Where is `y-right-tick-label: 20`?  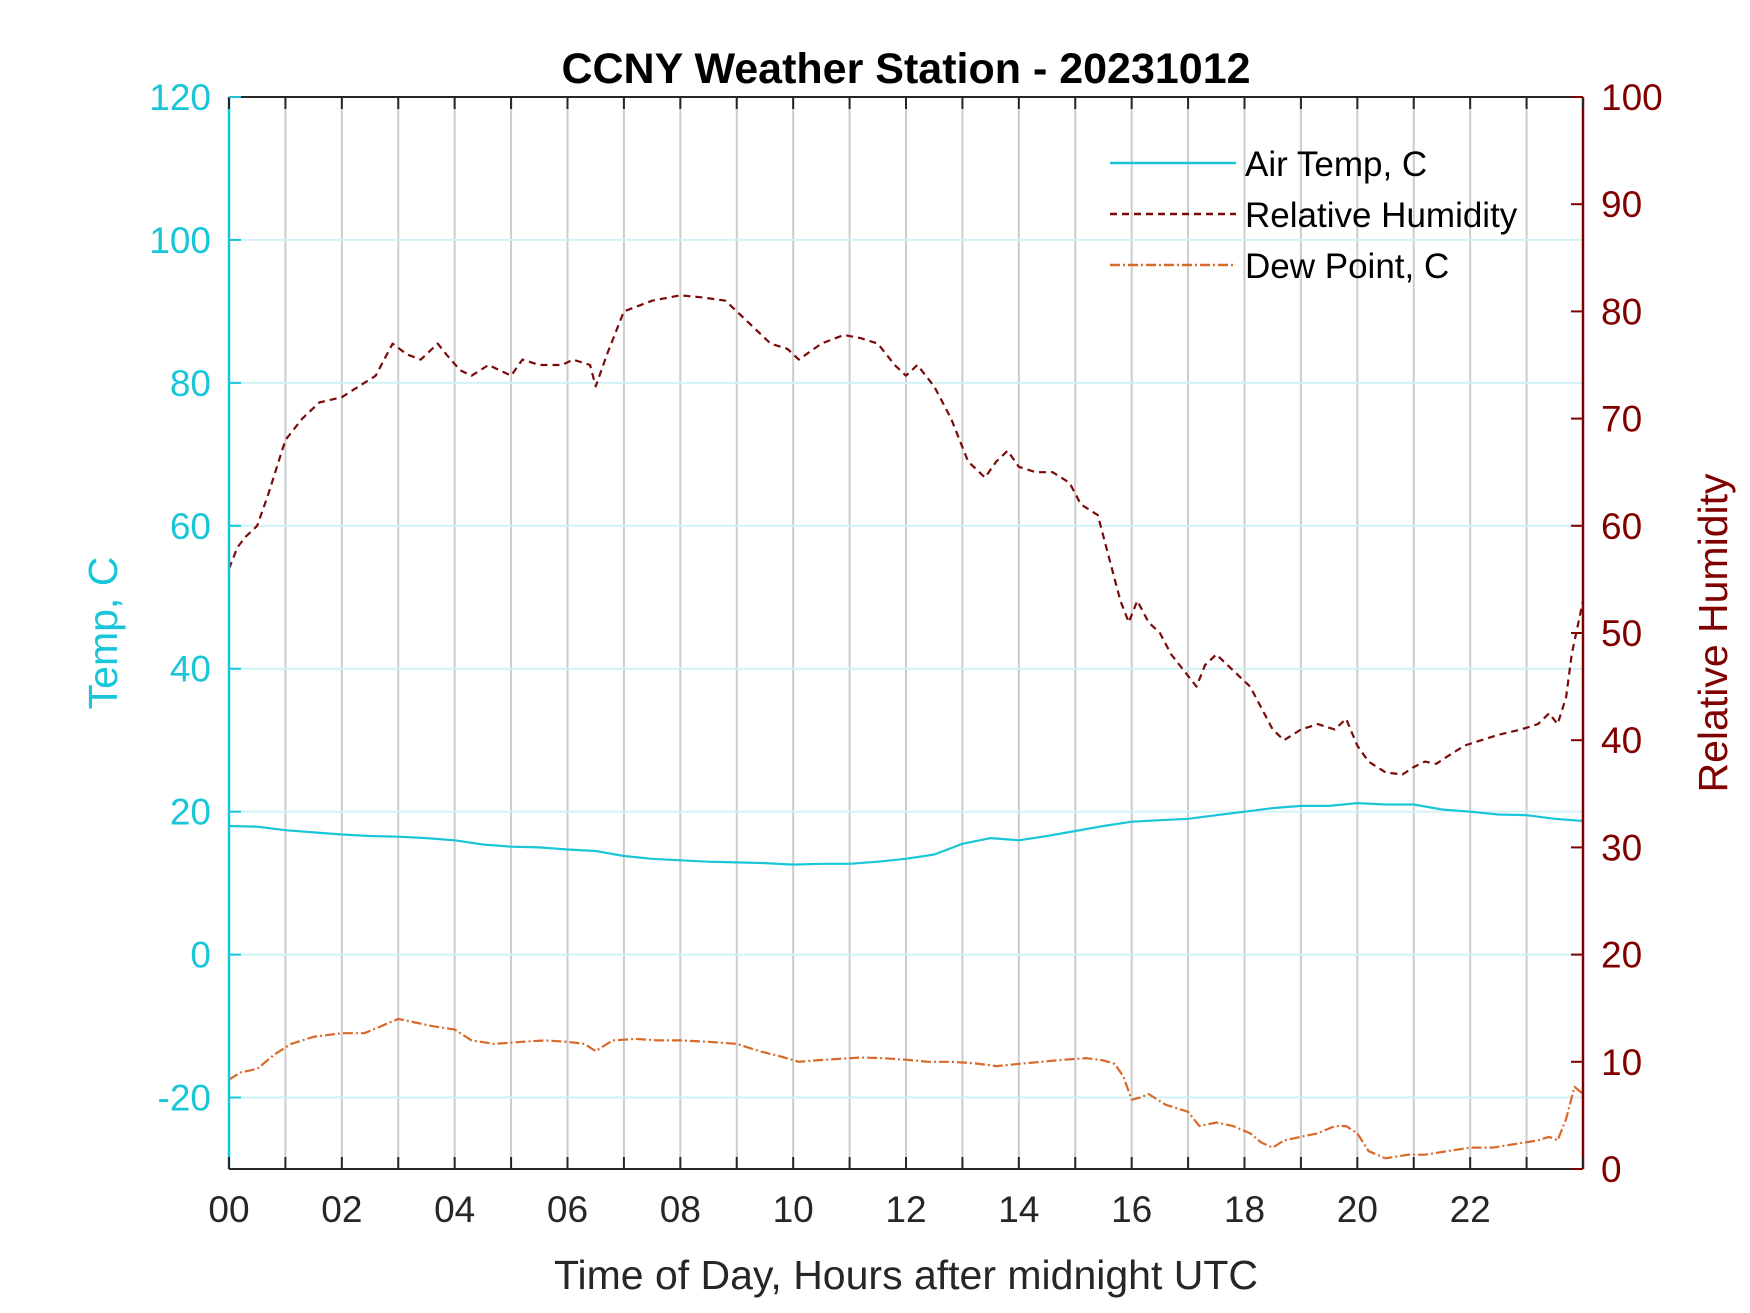 y-right-tick-label: 20 is located at coordinates (1621, 955).